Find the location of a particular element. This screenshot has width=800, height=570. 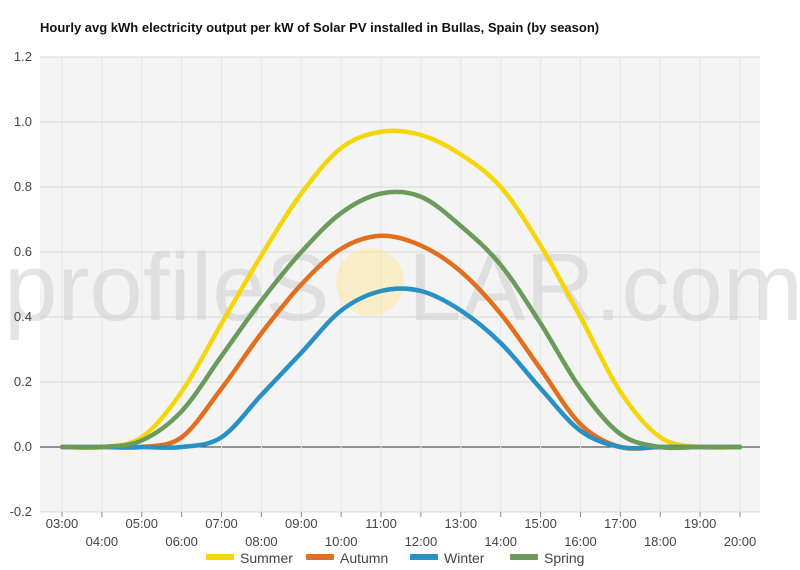

y-tick-label: 0.4 is located at coordinates (23, 316).